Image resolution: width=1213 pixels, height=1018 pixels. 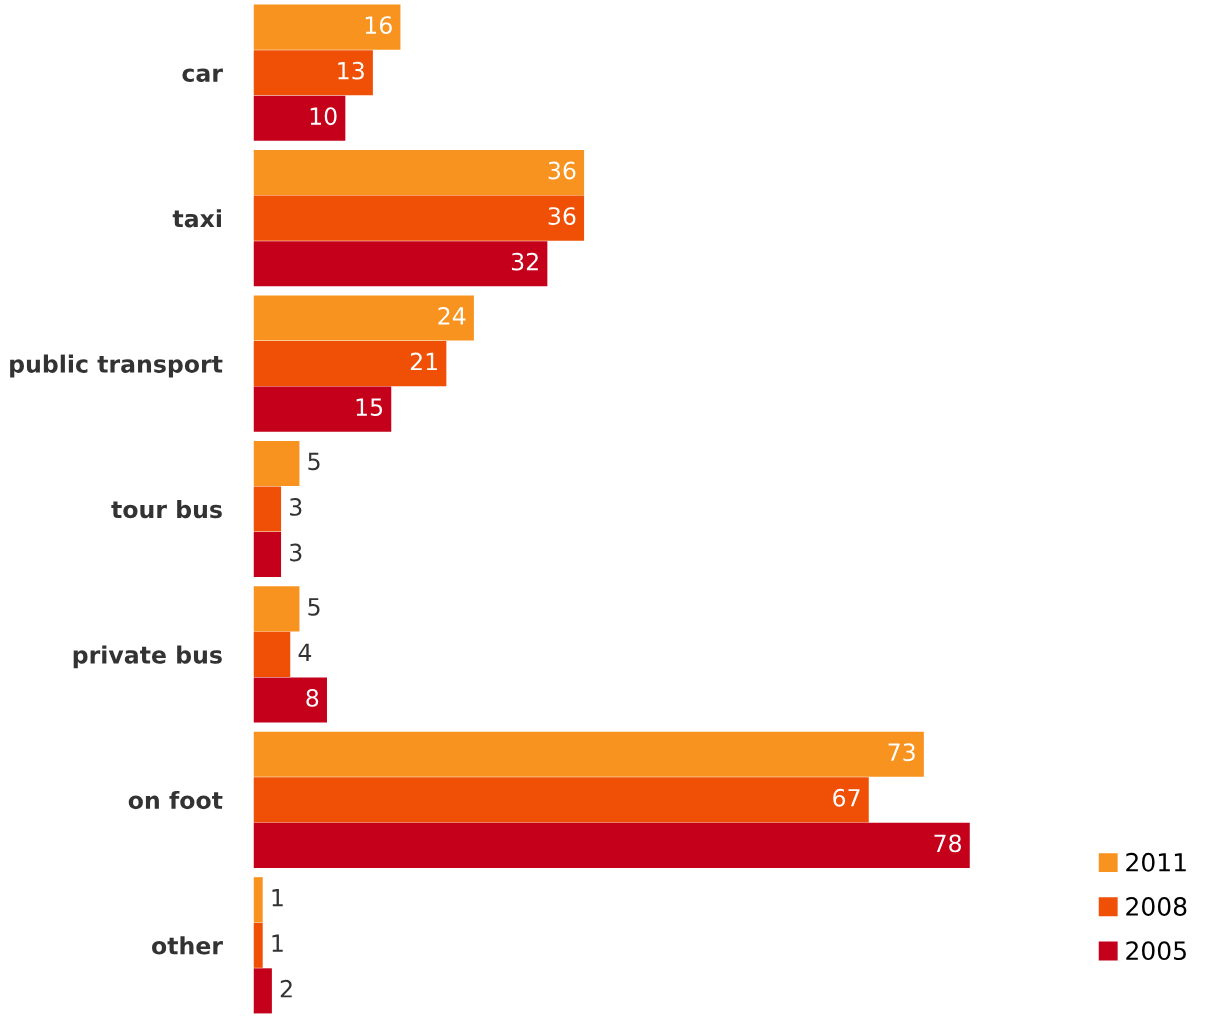 What do you see at coordinates (305, 652) in the screenshot?
I see `data-label: 4` at bounding box center [305, 652].